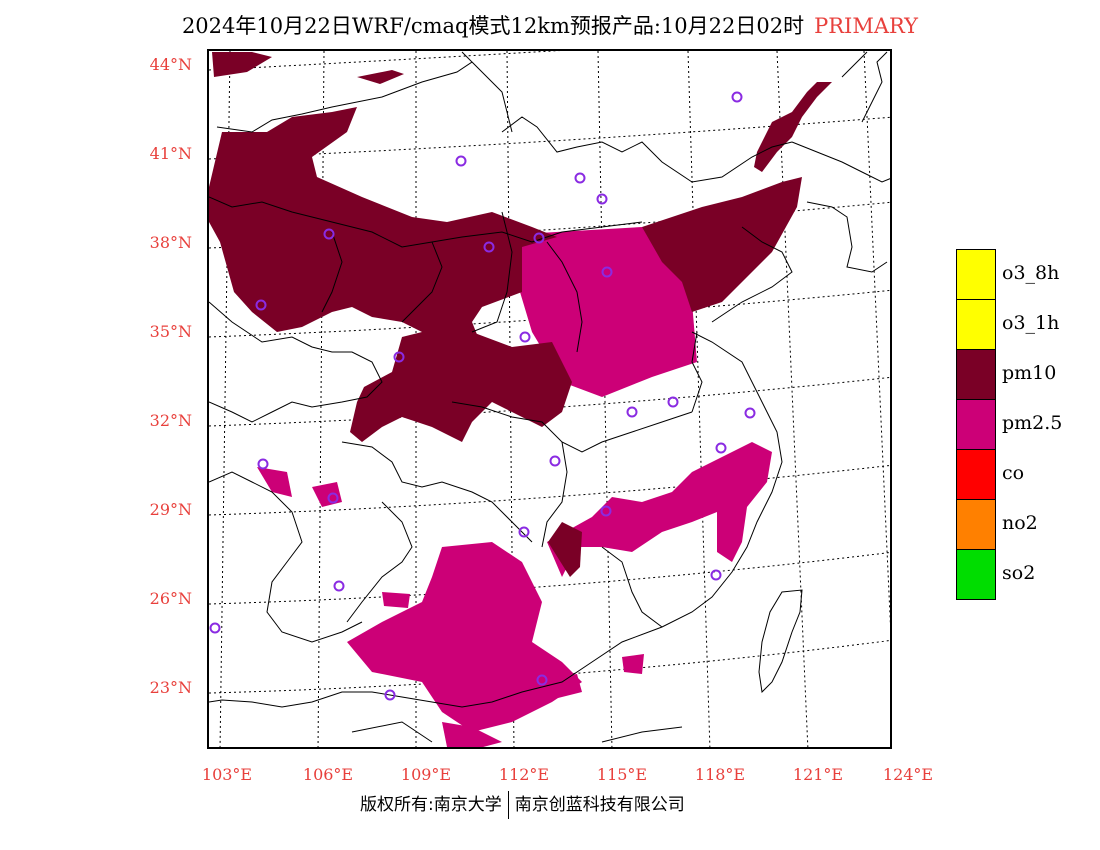 The image size is (1100, 850). What do you see at coordinates (1020, 523) in the screenshot?
I see `legend-label-no2: no2` at bounding box center [1020, 523].